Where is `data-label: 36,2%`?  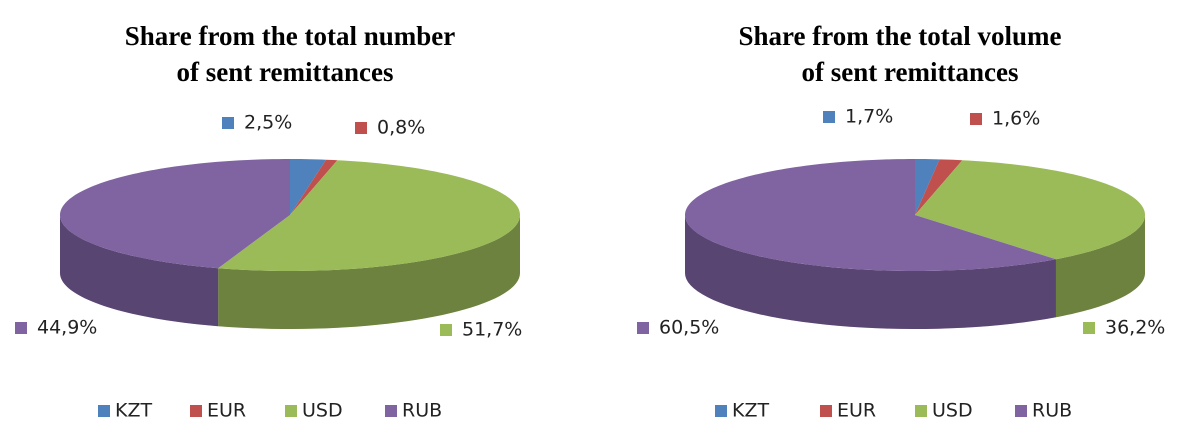
data-label: 36,2% is located at coordinates (1135, 328).